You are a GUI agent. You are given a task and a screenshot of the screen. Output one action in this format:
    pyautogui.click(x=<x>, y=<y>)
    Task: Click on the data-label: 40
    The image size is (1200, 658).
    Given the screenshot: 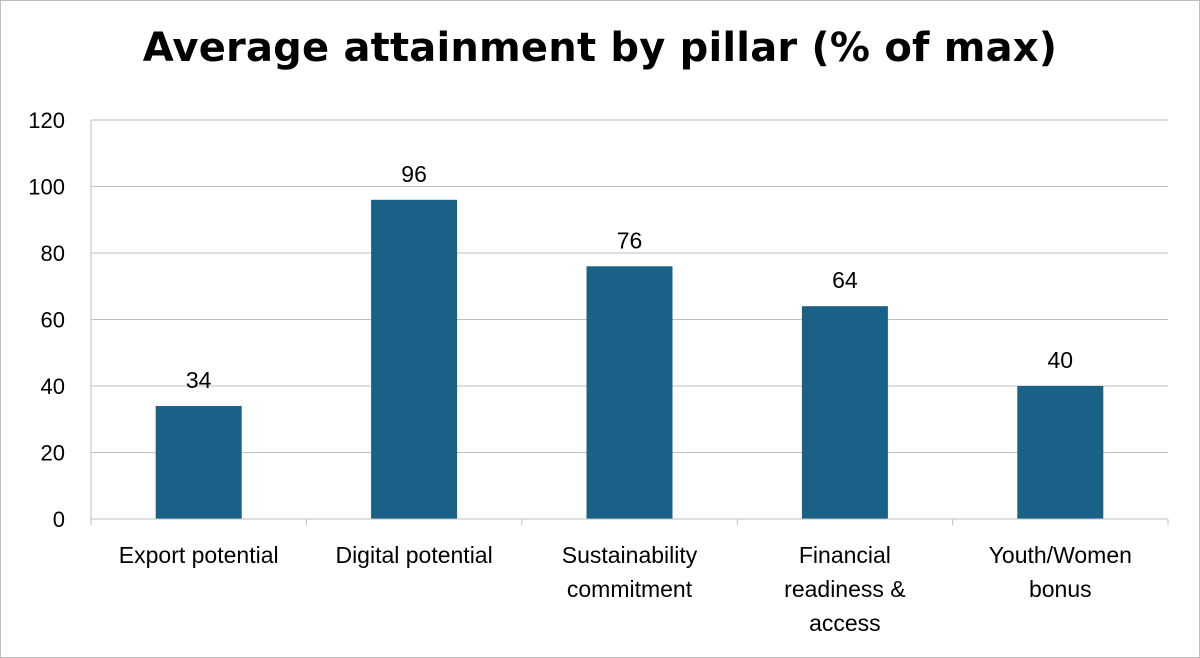 What is the action you would take?
    pyautogui.click(x=1061, y=360)
    